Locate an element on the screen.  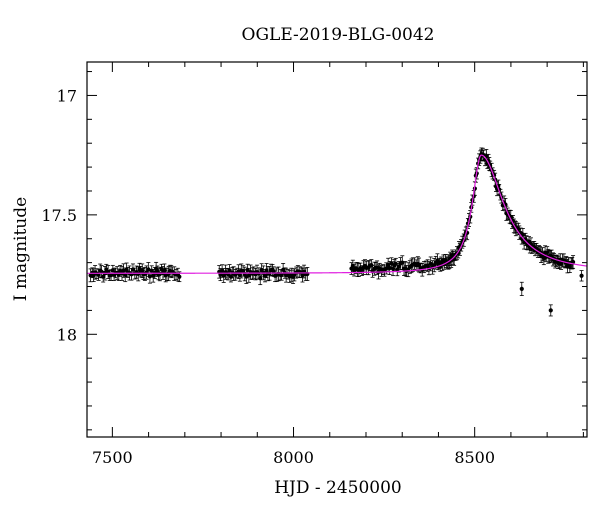
y-tick-label: 17 is located at coordinates (67, 95).